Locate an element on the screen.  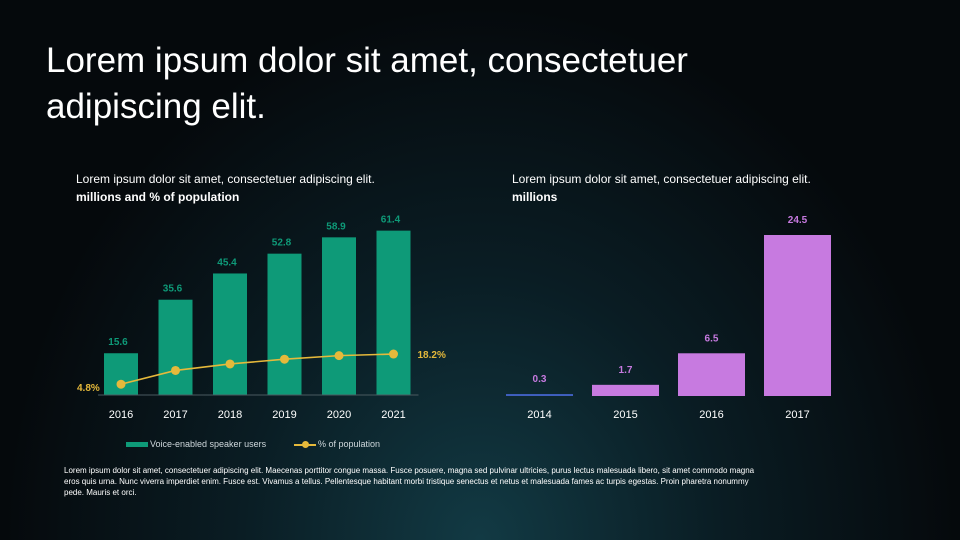
legend-label-users: Voice-enabled speaker users is located at coordinates (208, 444).